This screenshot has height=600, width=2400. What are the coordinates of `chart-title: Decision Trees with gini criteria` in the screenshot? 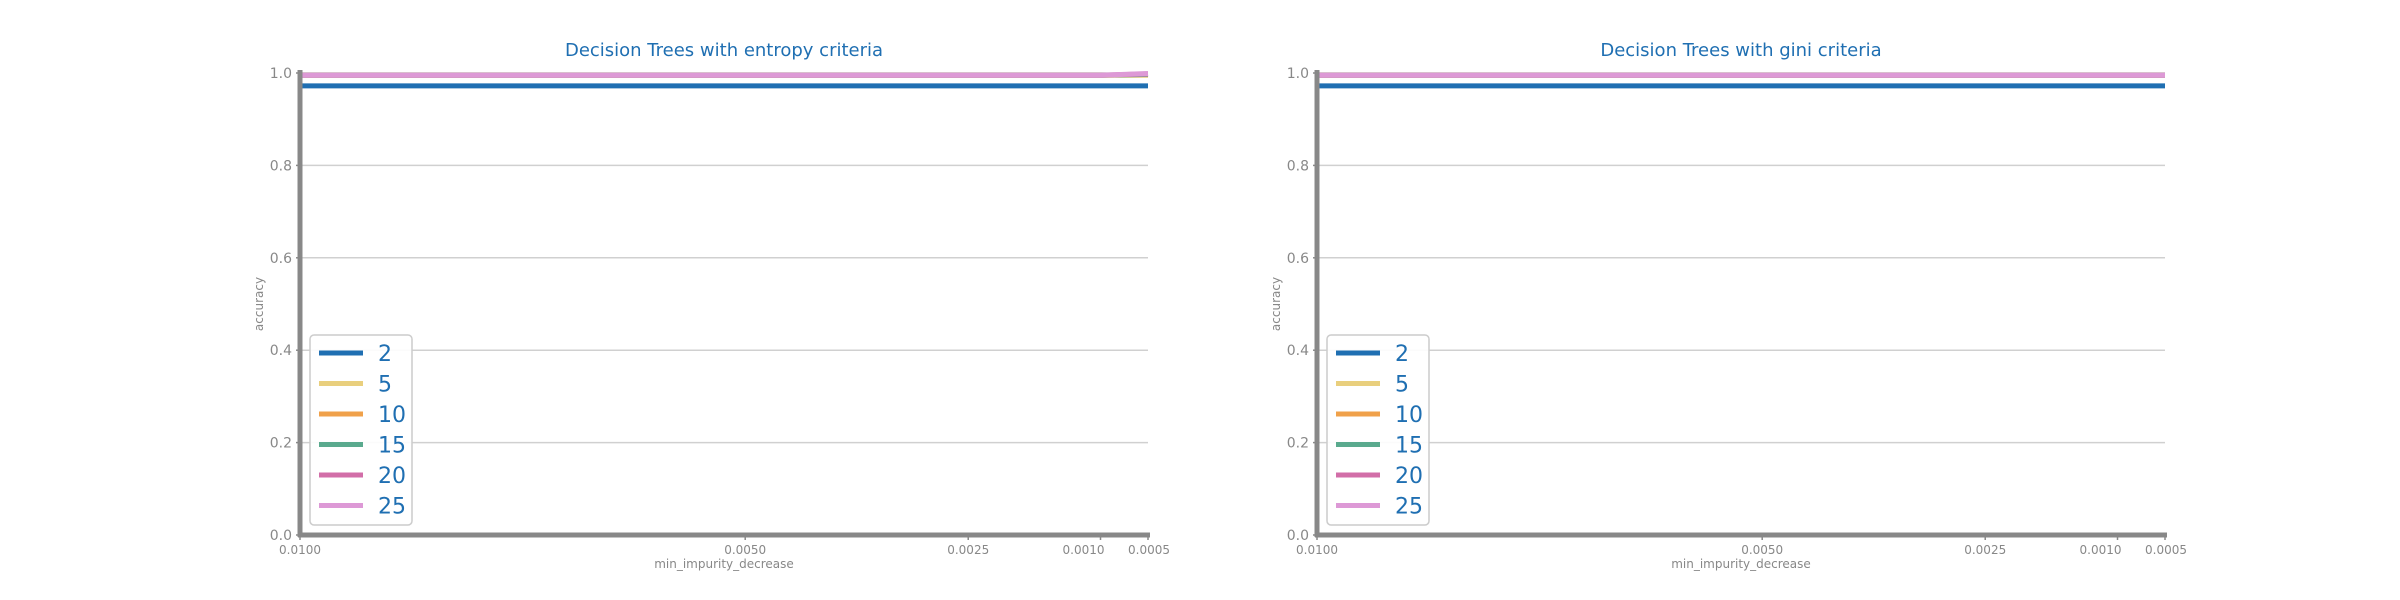 It's located at (1740, 50).